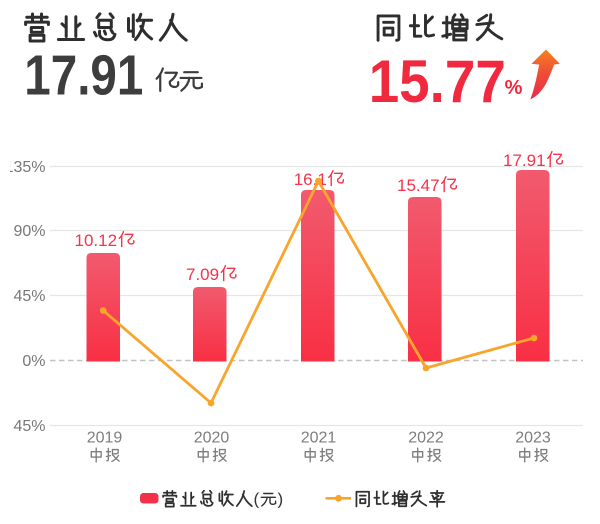  What do you see at coordinates (33, 361) in the screenshot?
I see `svg-text: 0%` at bounding box center [33, 361].